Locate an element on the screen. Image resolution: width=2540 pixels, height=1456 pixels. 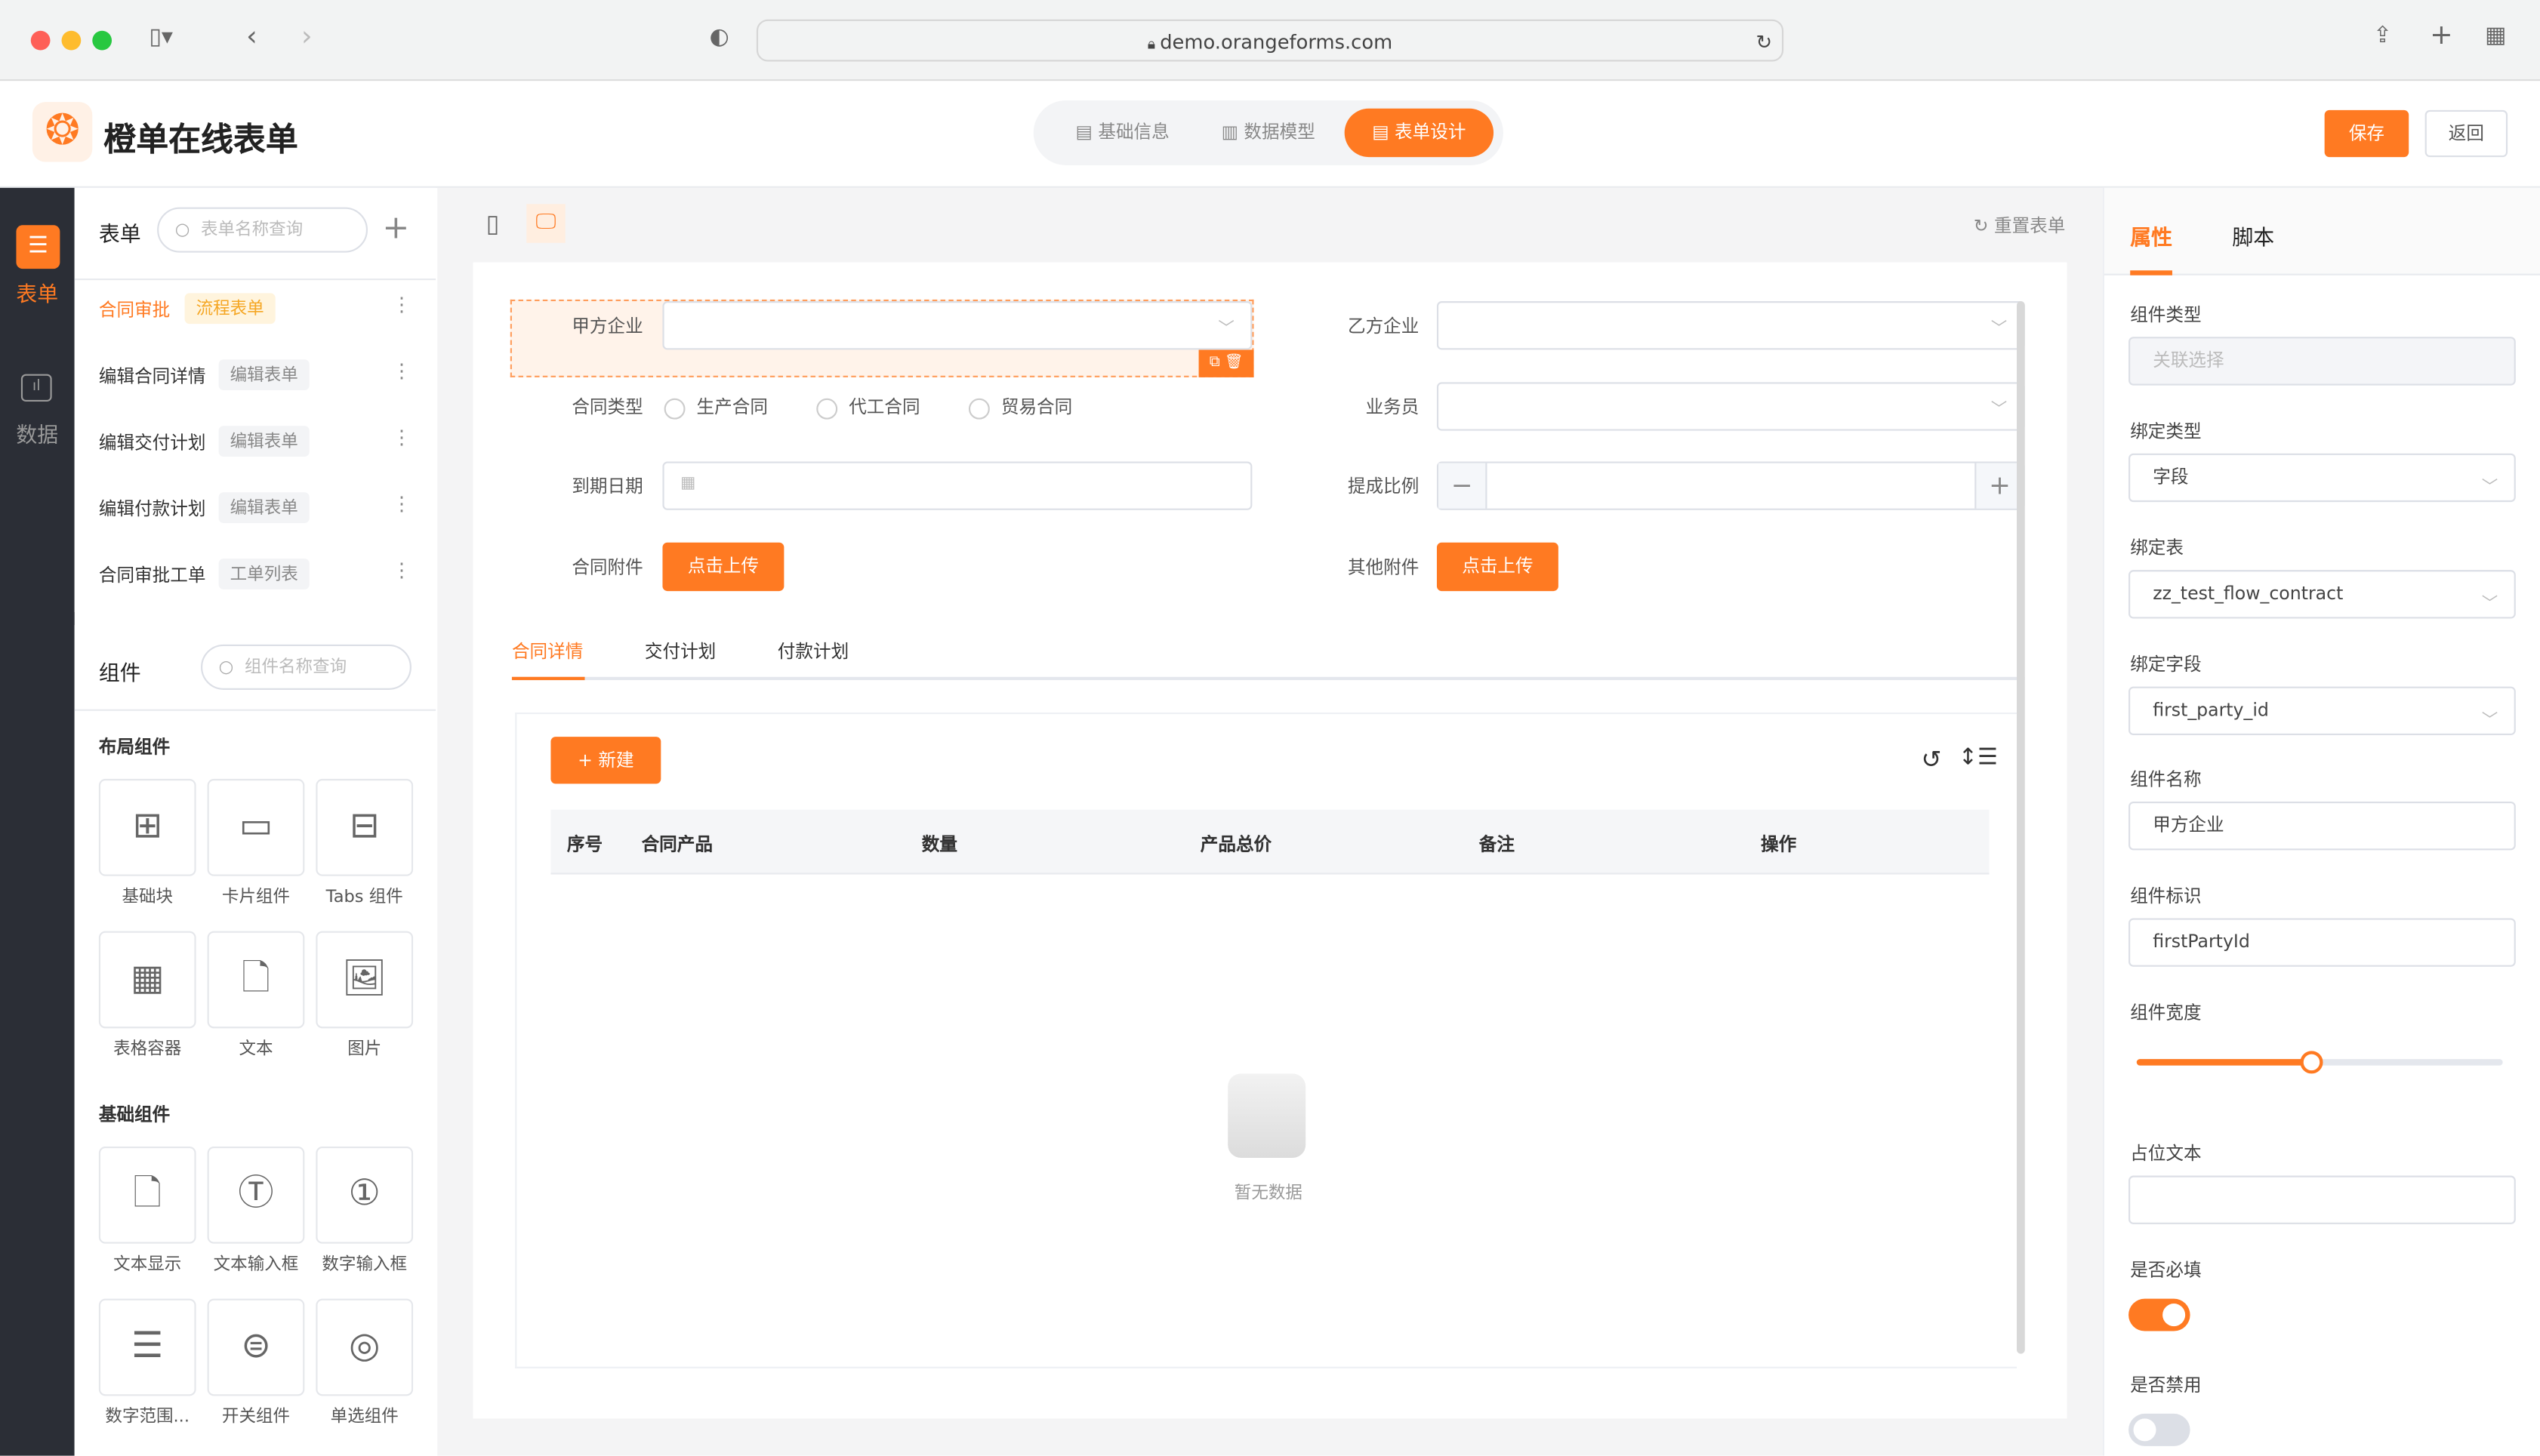
required-toggle is located at coordinates (2159, 1314).